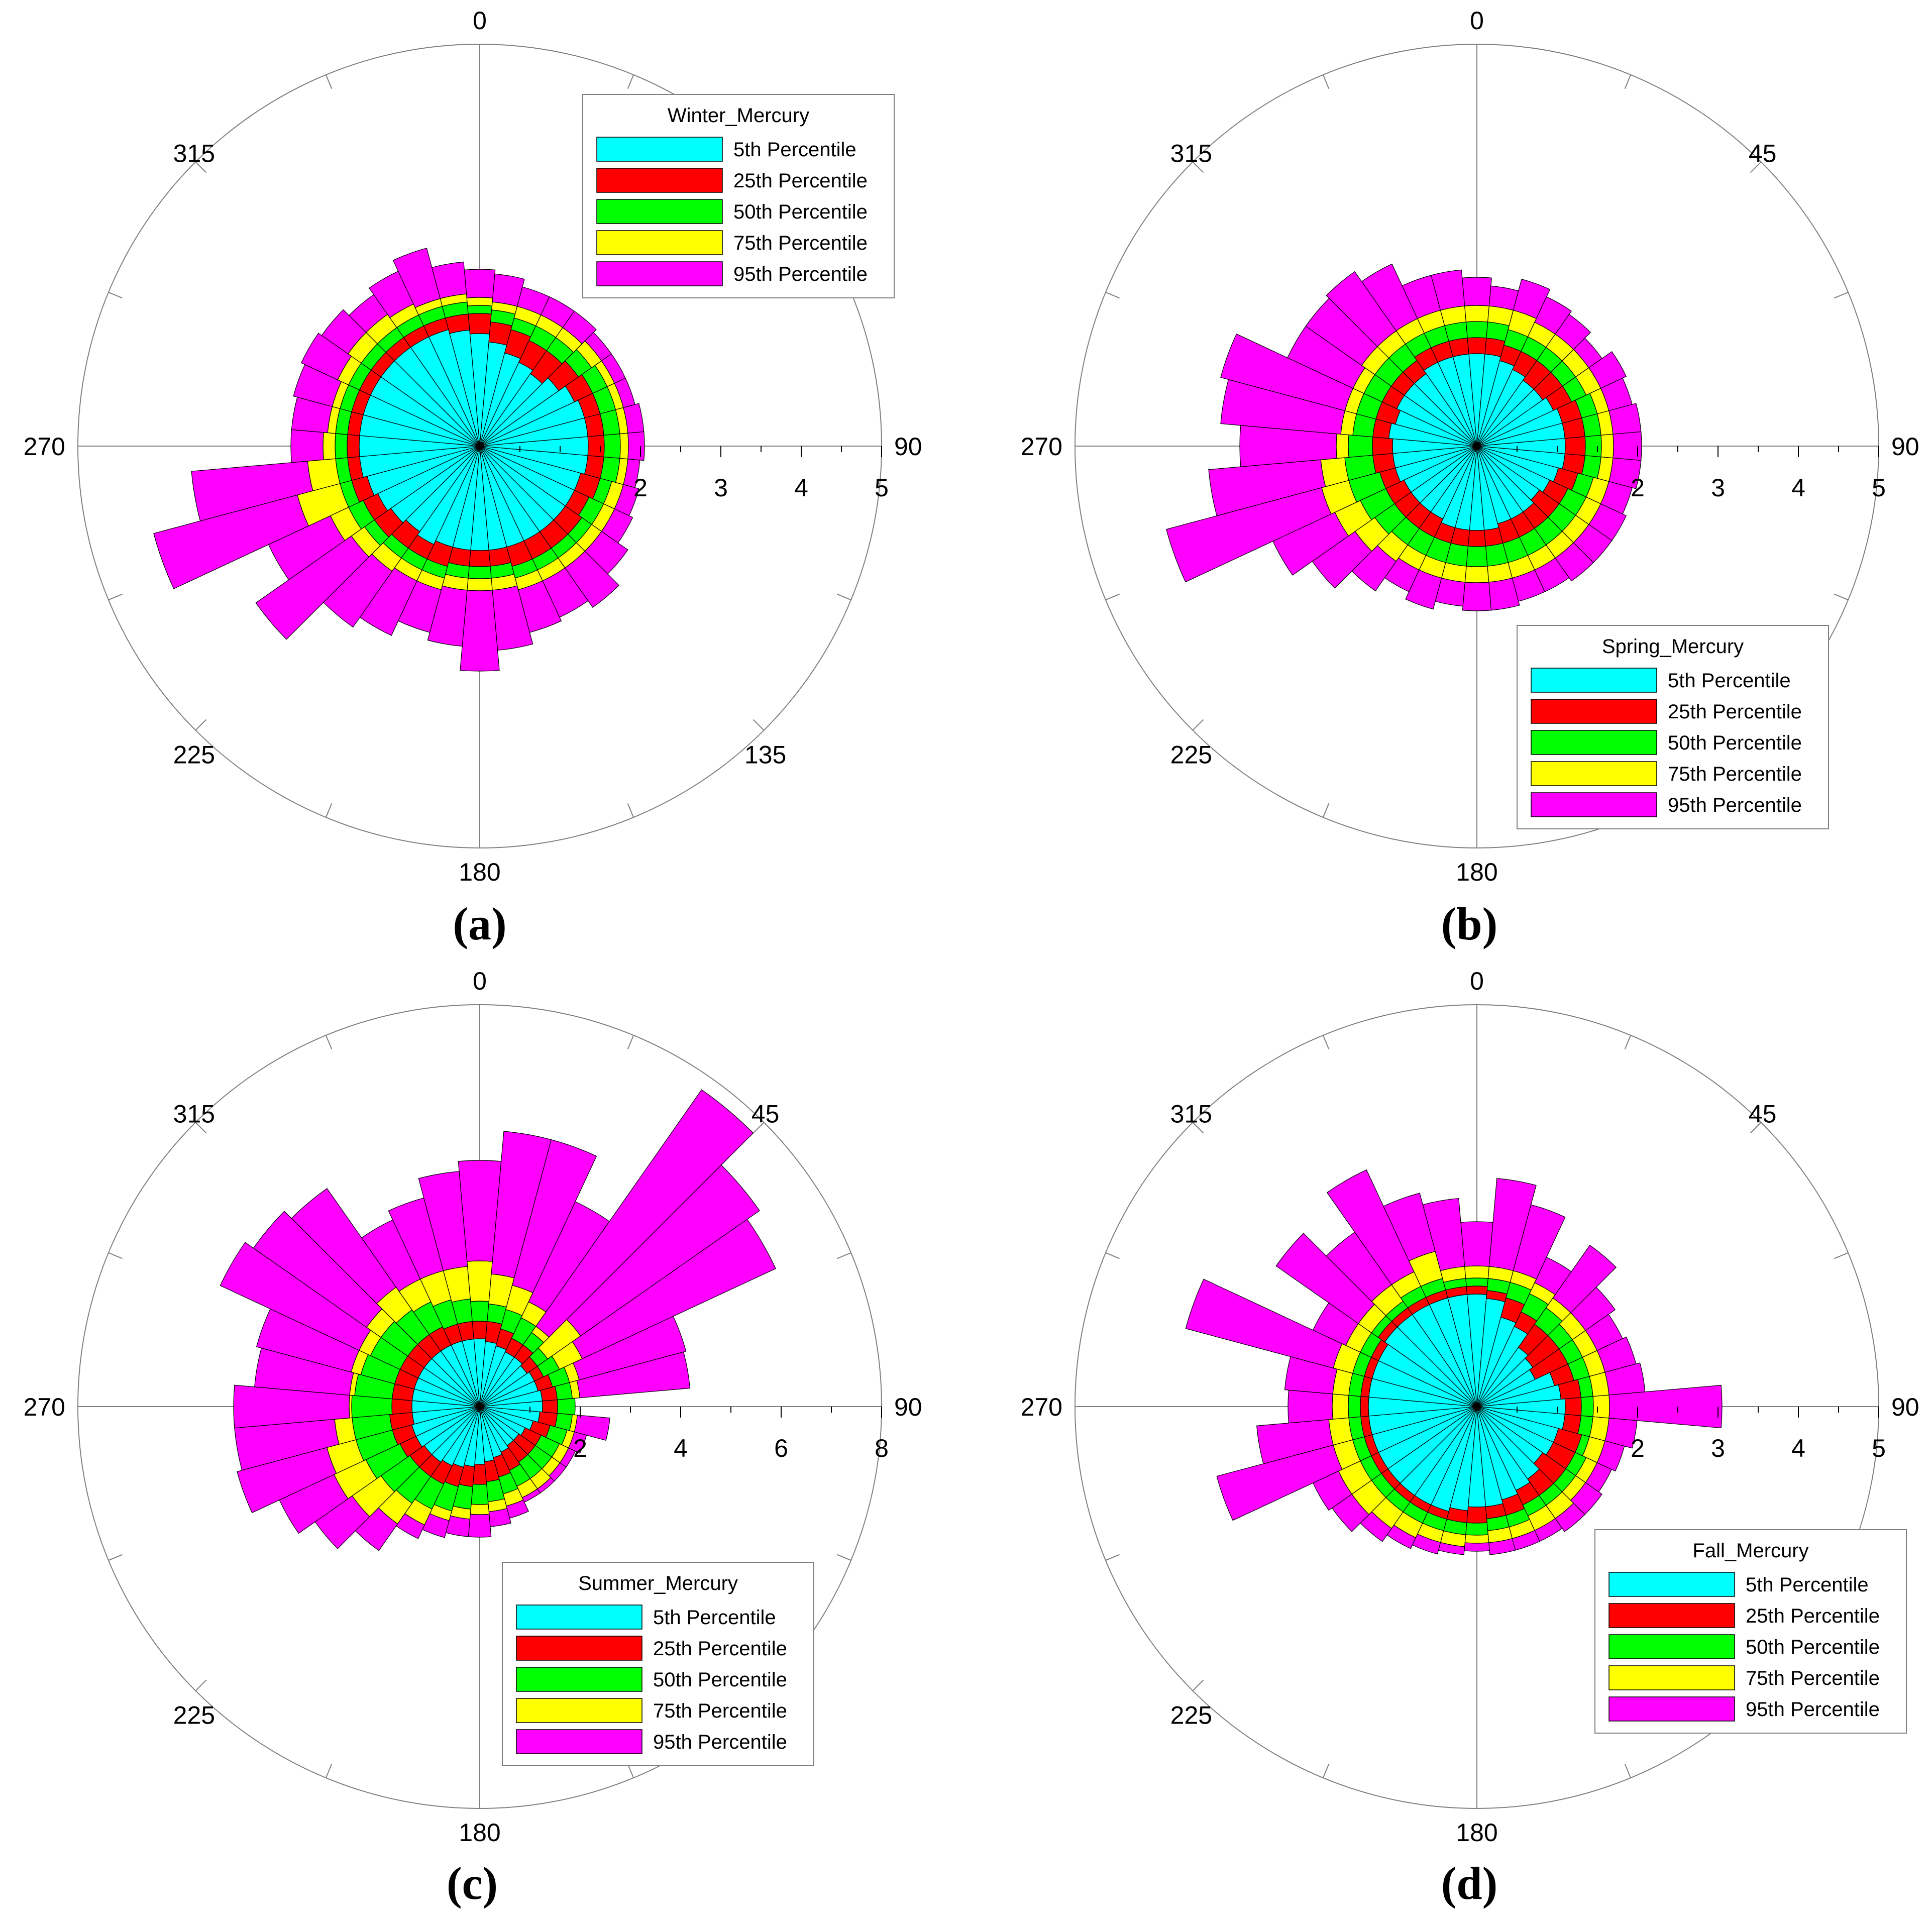 This screenshot has height=1928, width=1932. Describe the element at coordinates (1750, 1551) in the screenshot. I see `legend-title: Fall_Mercury` at that location.